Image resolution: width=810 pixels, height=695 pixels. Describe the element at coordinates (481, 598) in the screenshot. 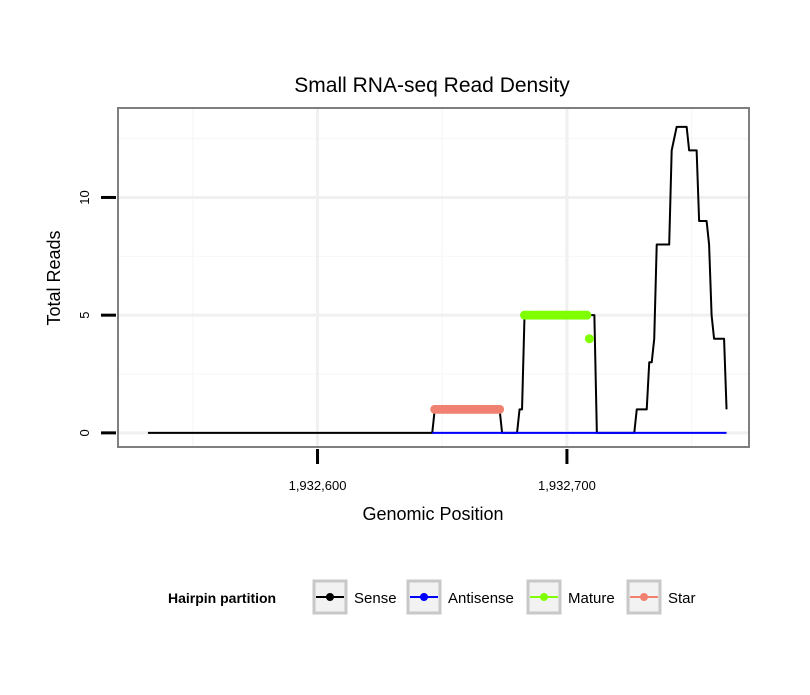

I see `legend-label-antisense: Antisense` at that location.